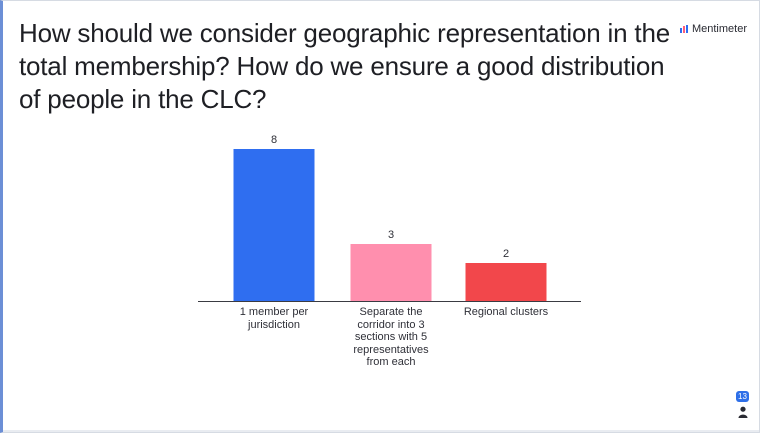 The image size is (762, 435). I want to click on brand: Mentimeter, so click(713, 29).